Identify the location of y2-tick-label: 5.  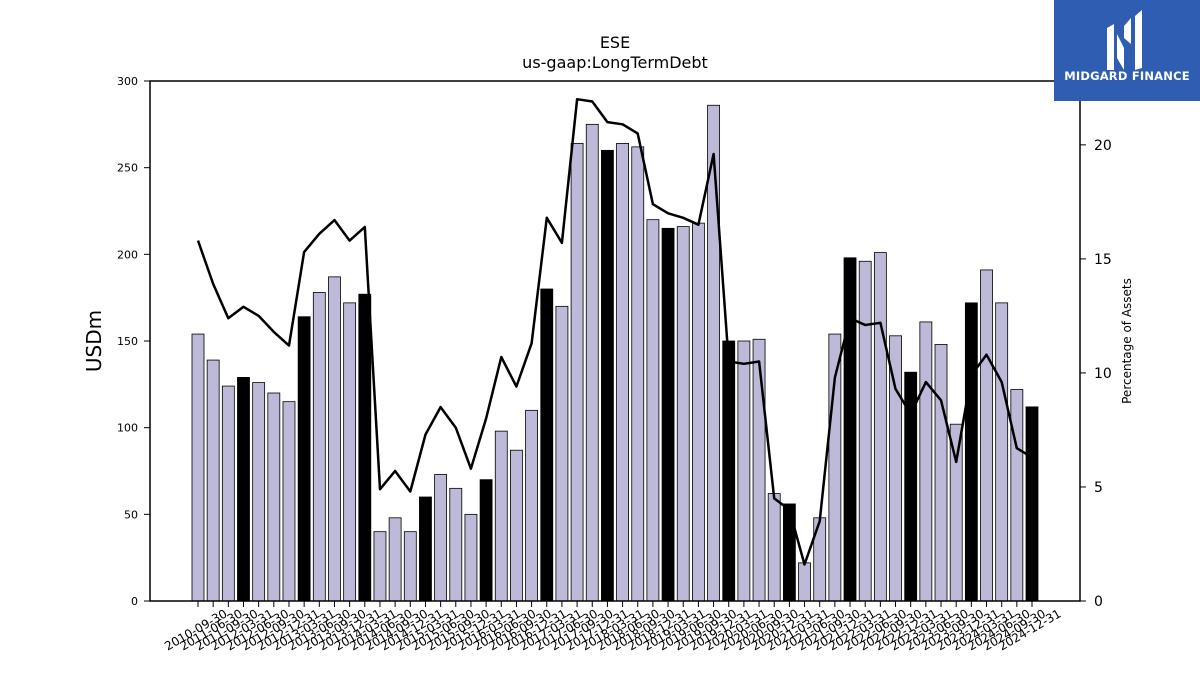
(1098, 488).